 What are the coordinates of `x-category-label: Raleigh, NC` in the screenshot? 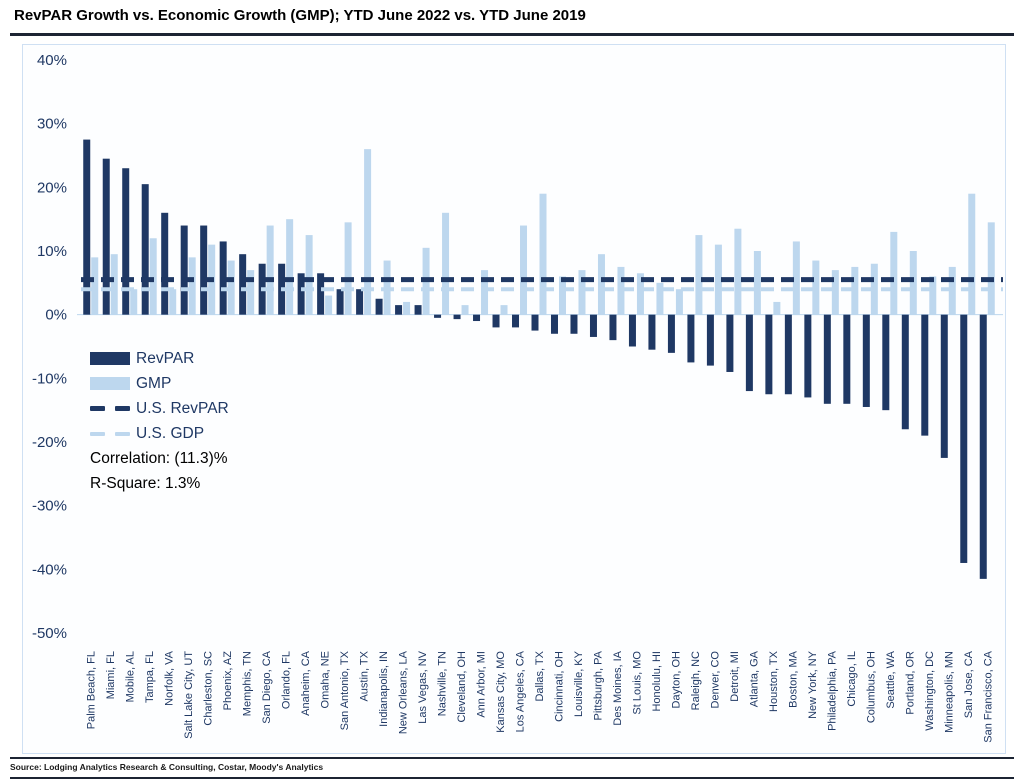 It's located at (696, 680).